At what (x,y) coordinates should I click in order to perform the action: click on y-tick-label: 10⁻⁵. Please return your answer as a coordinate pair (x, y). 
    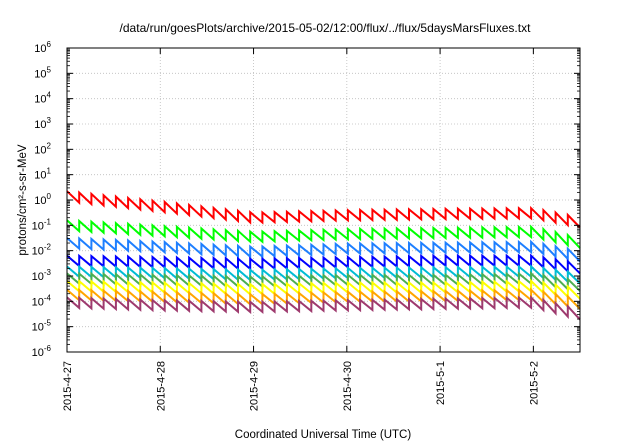
    Looking at the image, I should click on (42, 326).